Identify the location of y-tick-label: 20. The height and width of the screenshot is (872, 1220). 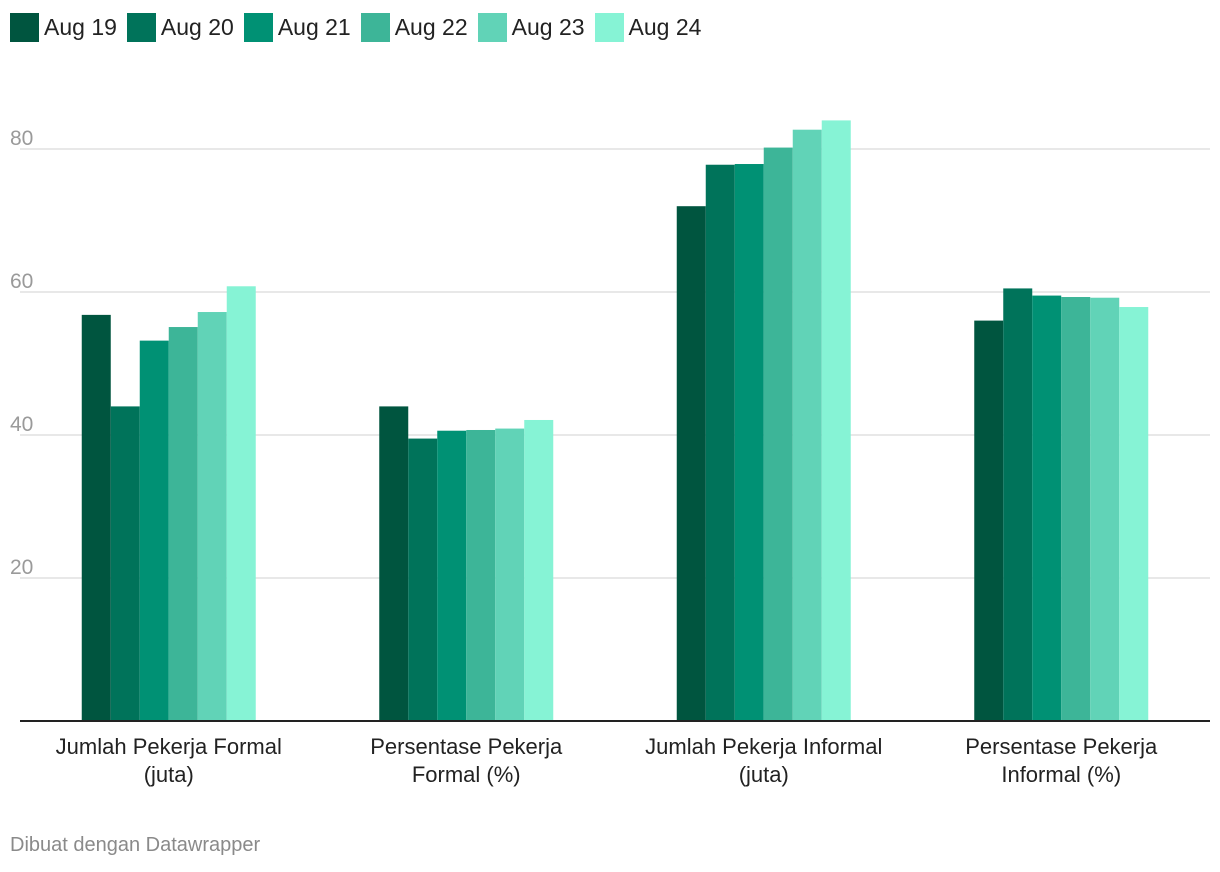
(21, 567).